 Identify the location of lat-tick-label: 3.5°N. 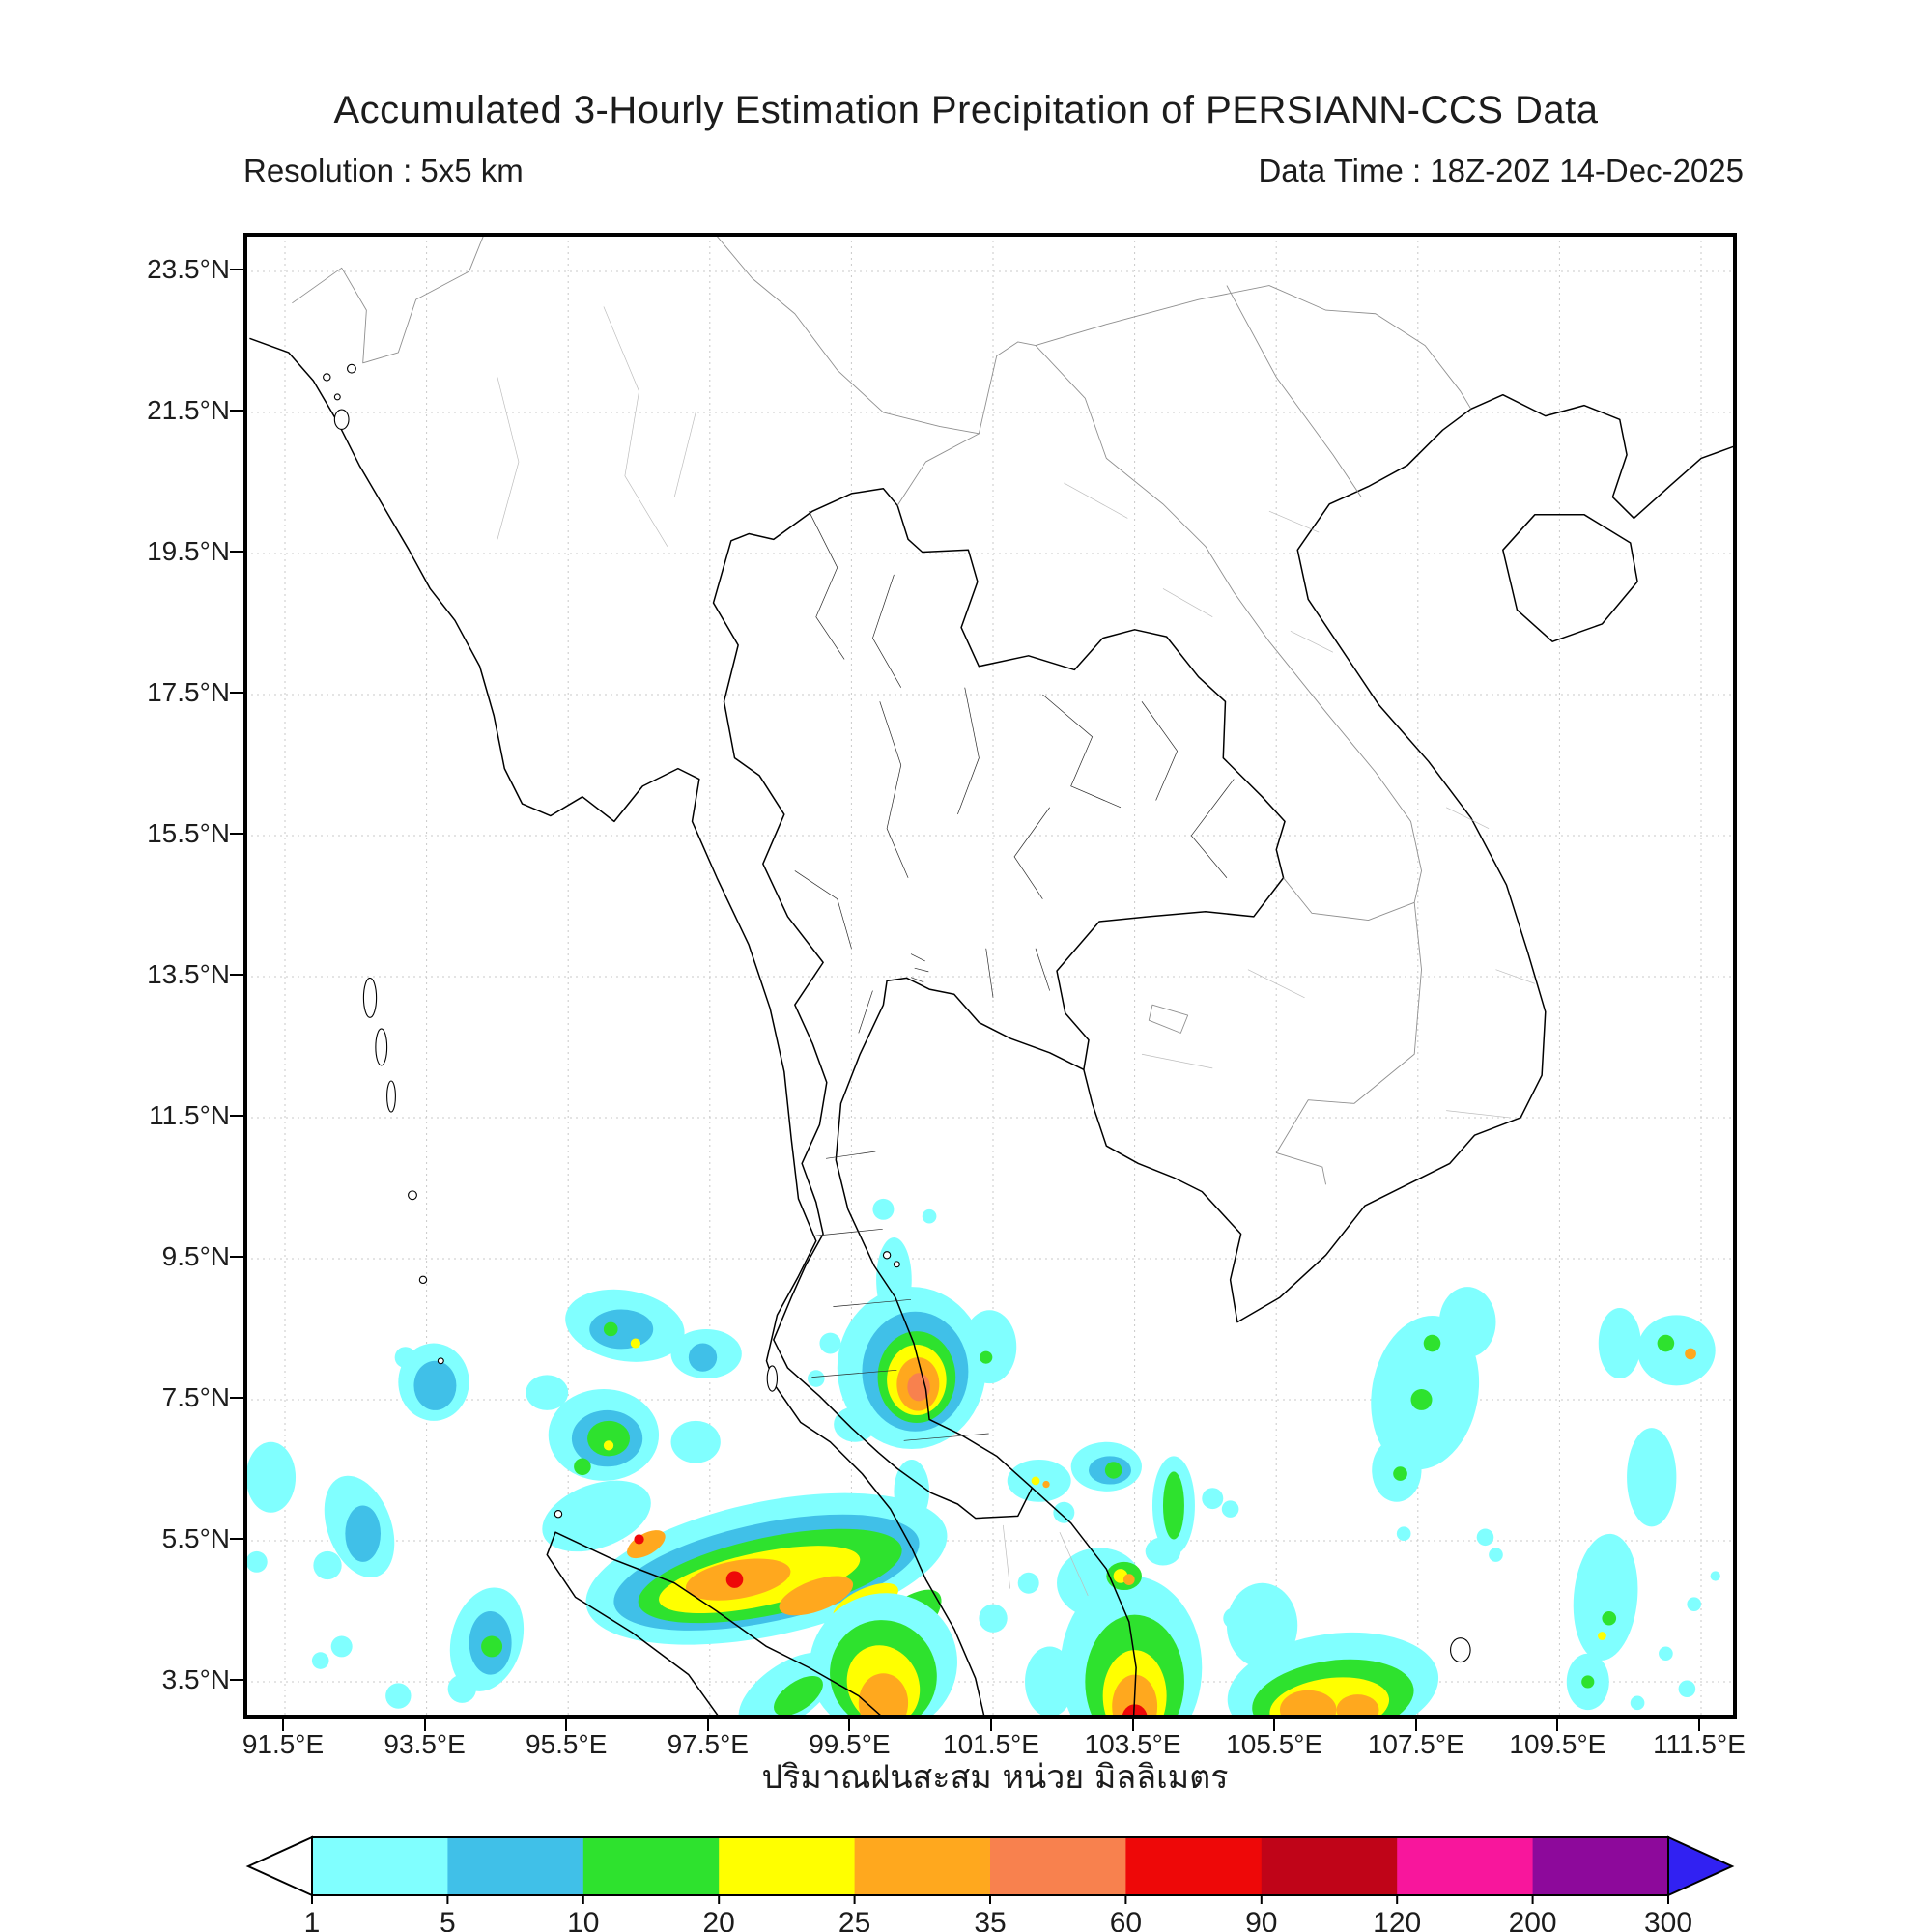
(195, 1679).